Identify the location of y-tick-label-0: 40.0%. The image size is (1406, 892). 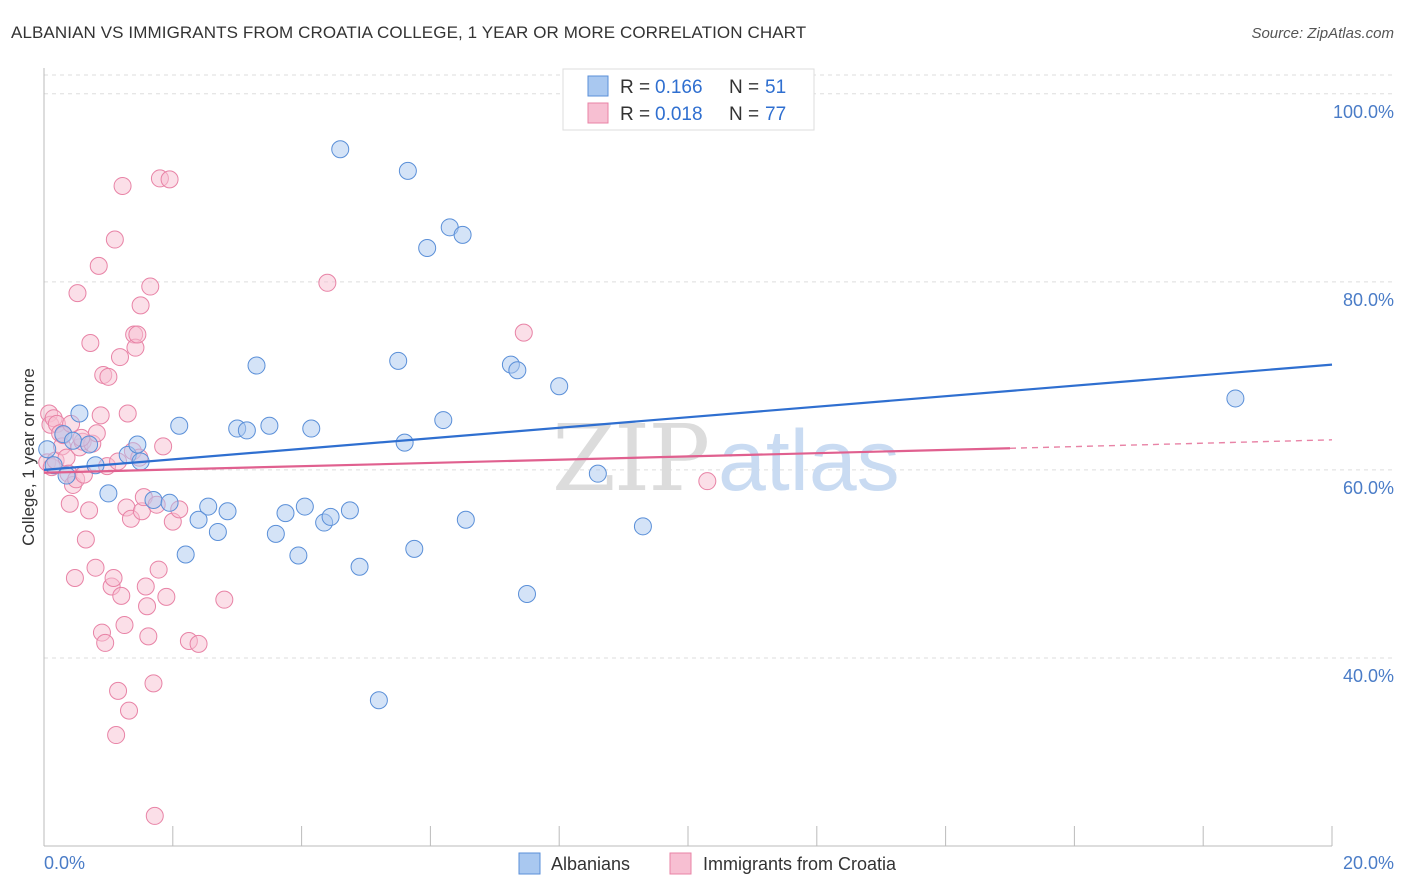
(1368, 676).